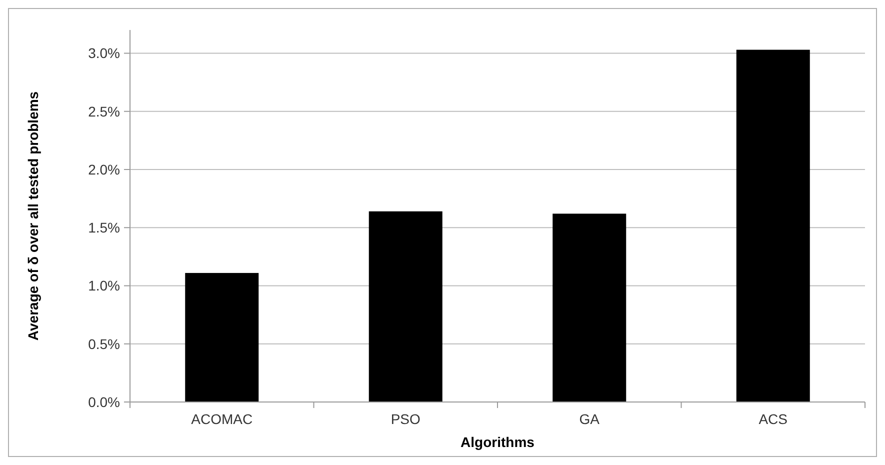 The image size is (885, 465). I want to click on x-tick-label: PSO, so click(405, 419).